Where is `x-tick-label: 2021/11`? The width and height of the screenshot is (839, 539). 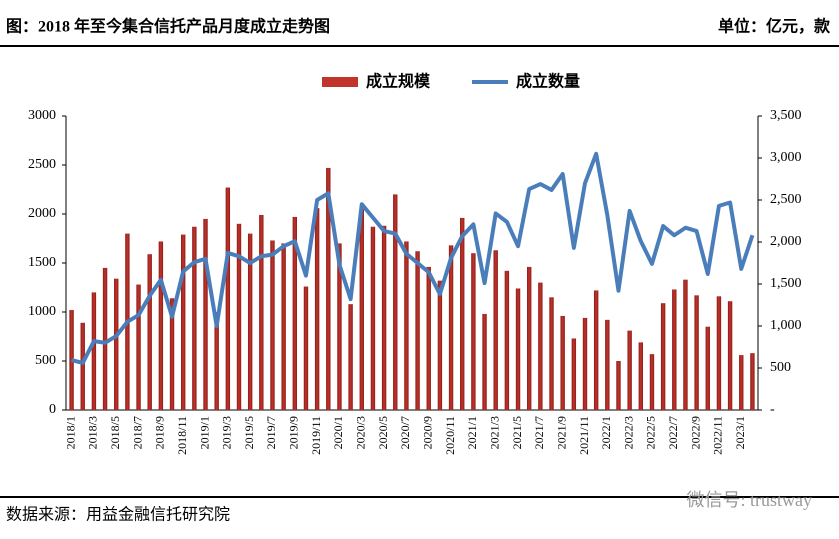
x-tick-label: 2021/11 is located at coordinates (584, 435).